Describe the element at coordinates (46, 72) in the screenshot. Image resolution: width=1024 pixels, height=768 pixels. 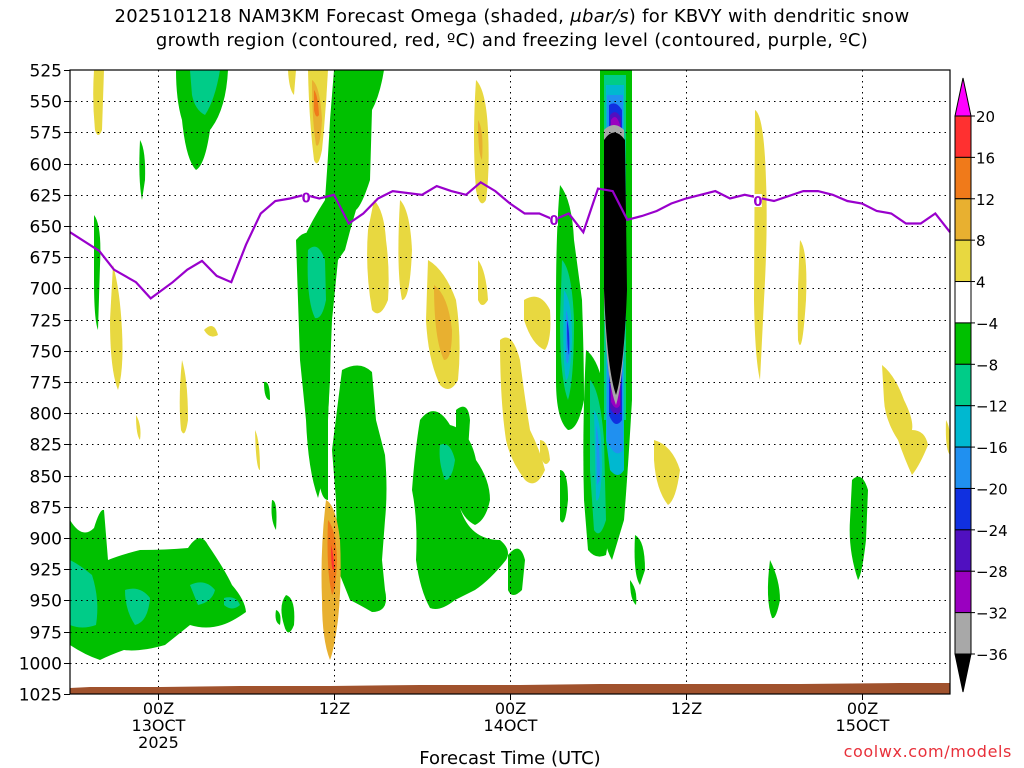
I see `y-tick-label: 525` at that location.